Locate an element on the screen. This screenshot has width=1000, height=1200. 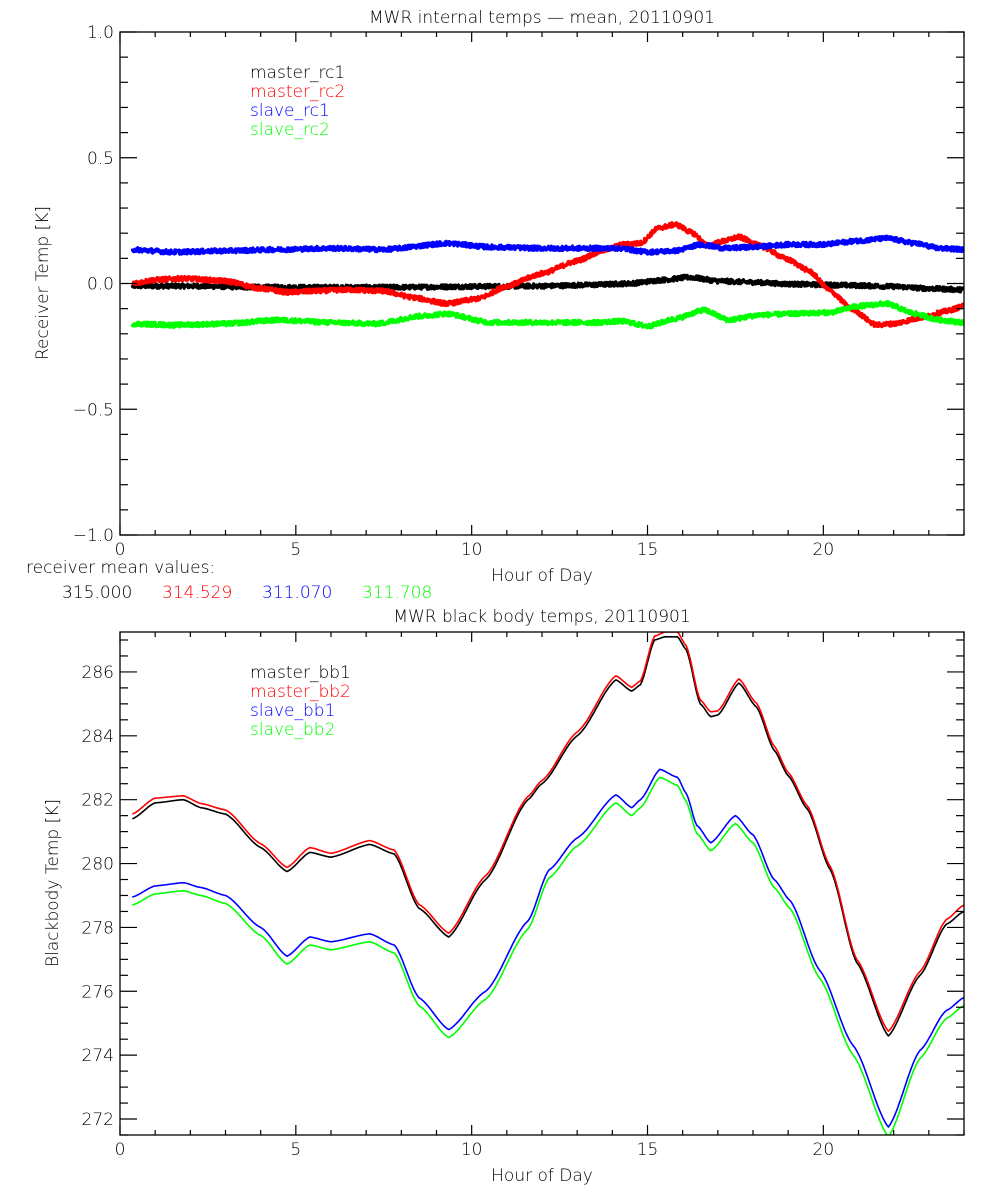
series-line-slave-rc2 is located at coordinates (547, 315).